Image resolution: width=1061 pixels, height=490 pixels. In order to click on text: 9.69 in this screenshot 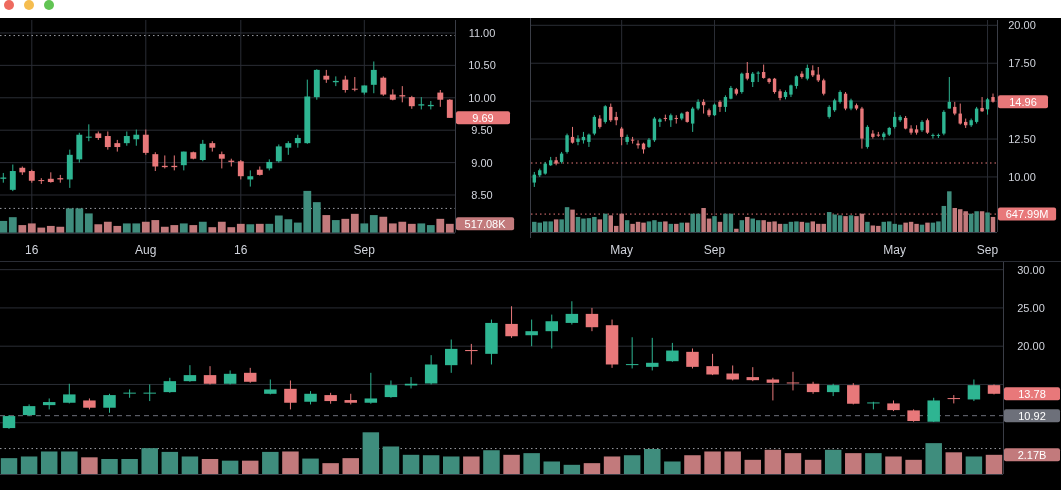, I will do `click(483, 117)`.